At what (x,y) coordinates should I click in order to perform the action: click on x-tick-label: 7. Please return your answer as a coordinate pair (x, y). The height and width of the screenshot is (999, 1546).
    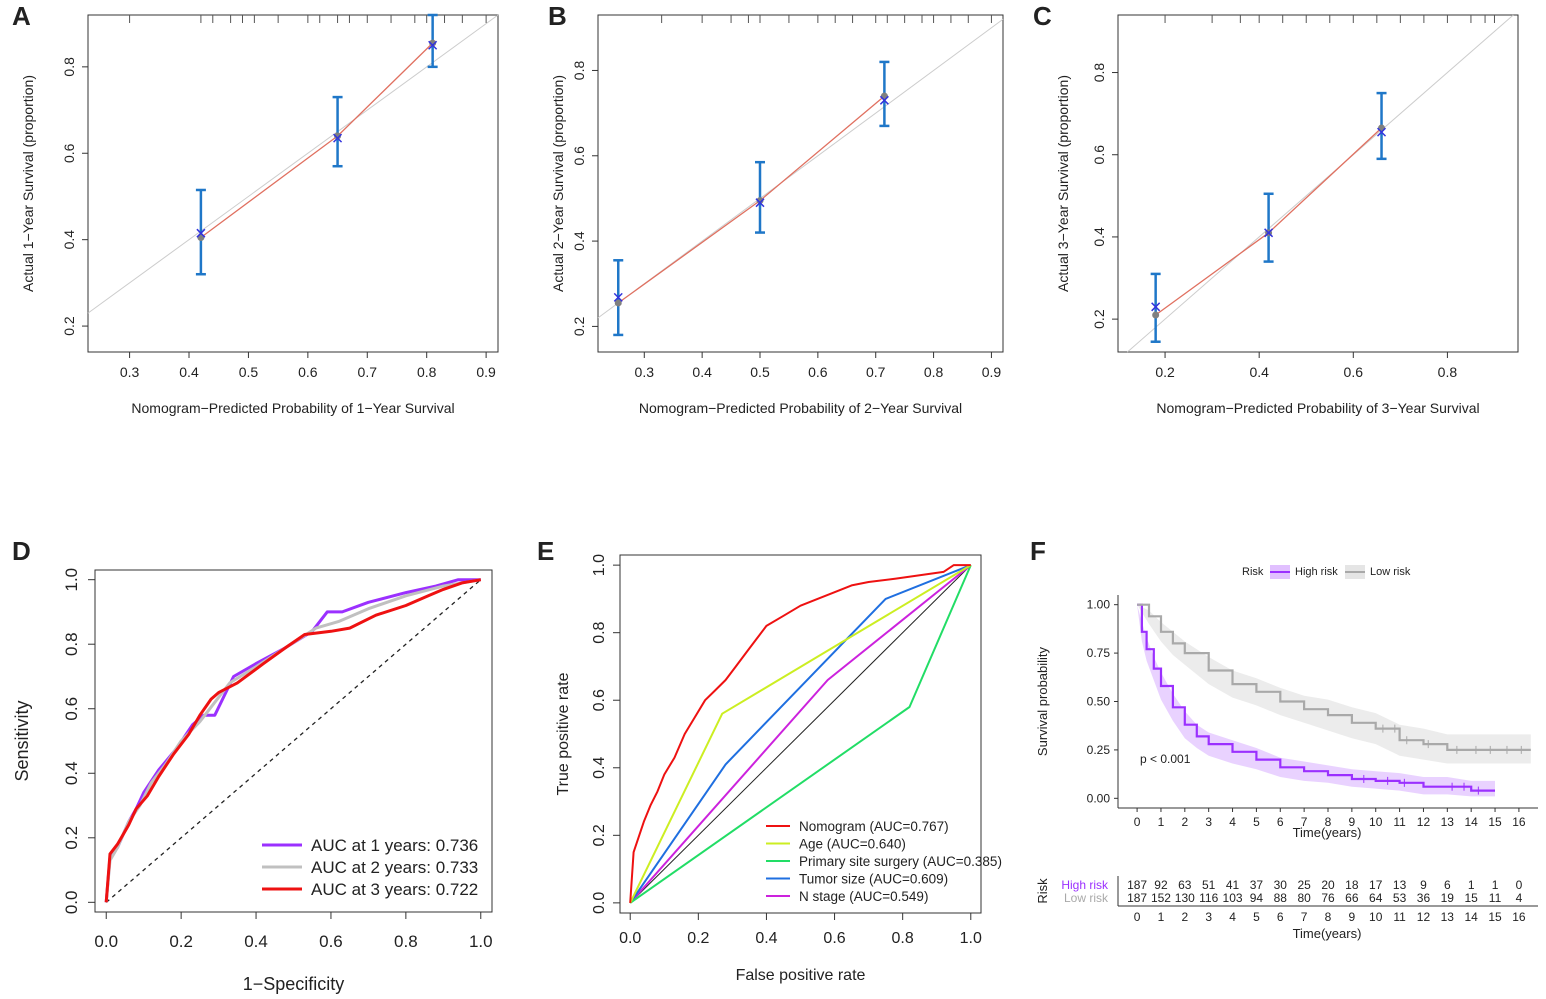
    Looking at the image, I should click on (1304, 822).